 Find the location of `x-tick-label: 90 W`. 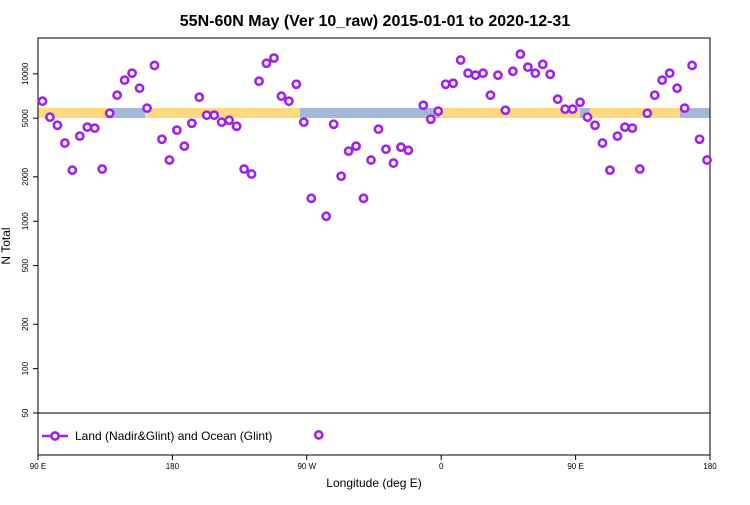

x-tick-label: 90 W is located at coordinates (306, 466).